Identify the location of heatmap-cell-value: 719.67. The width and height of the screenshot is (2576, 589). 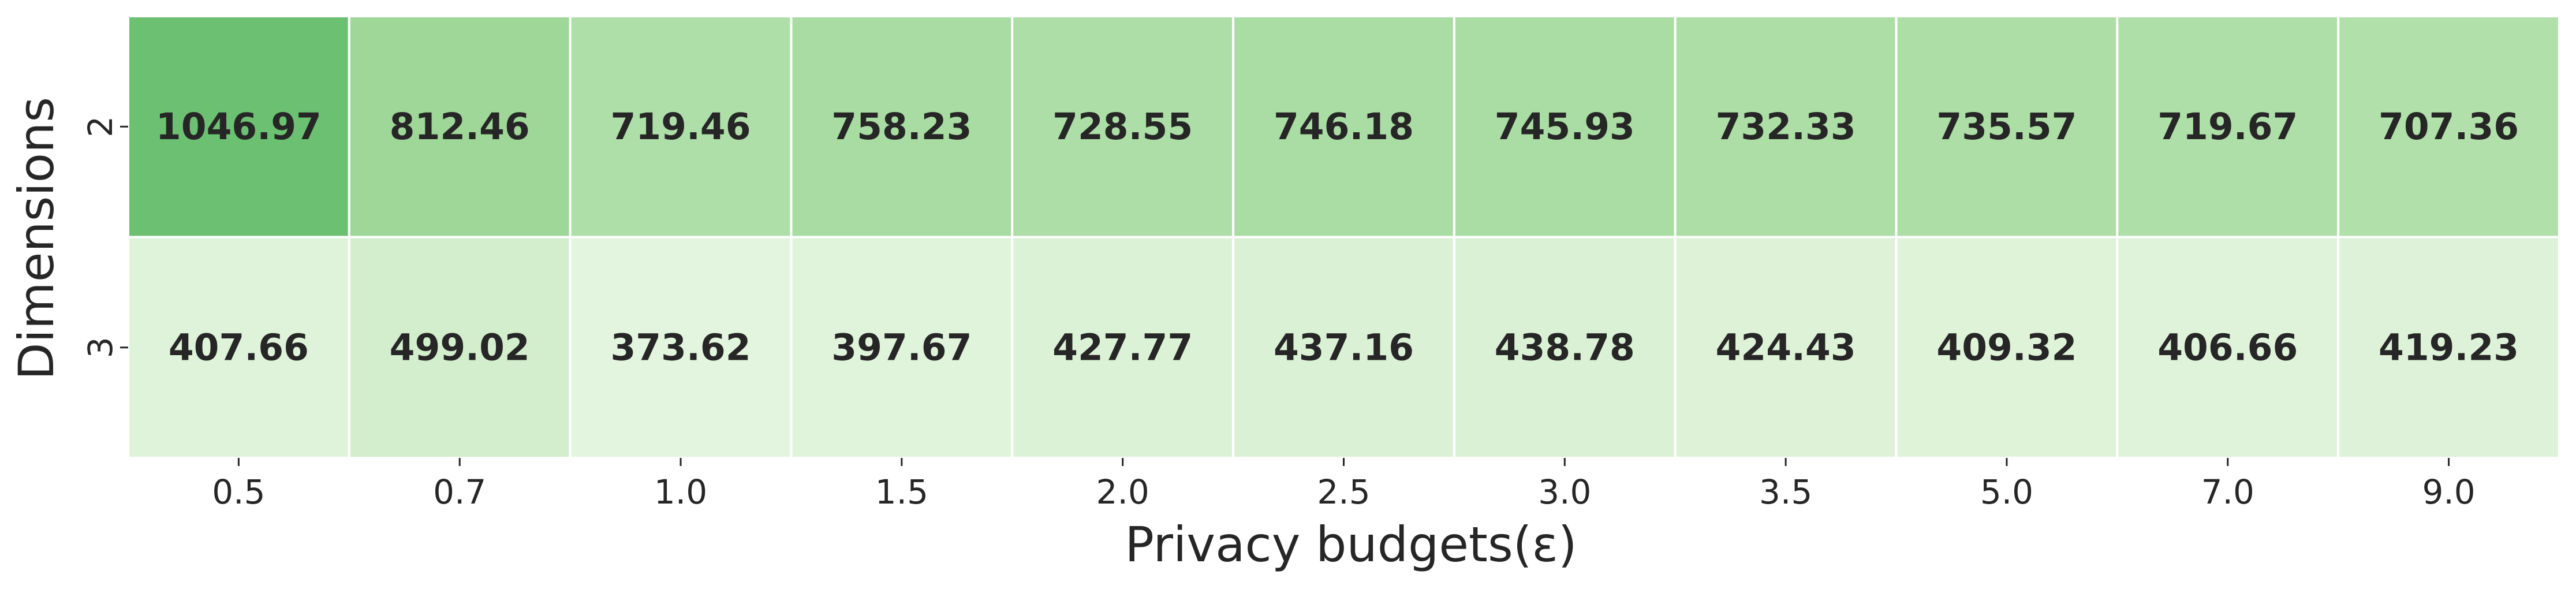
(2227, 127).